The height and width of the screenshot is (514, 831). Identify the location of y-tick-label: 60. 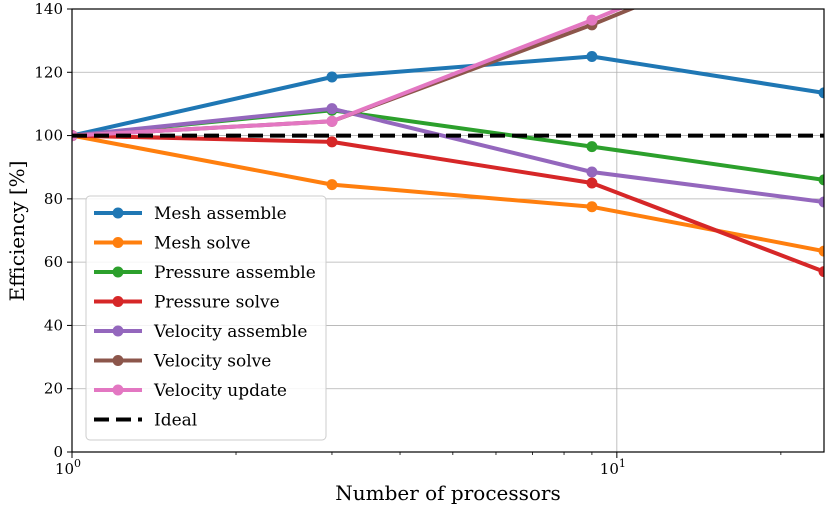
(53, 262).